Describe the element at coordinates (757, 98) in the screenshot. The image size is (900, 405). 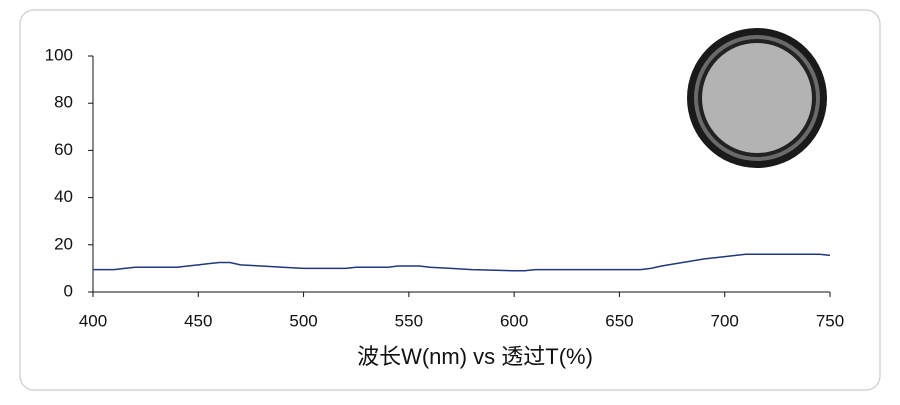
I see `filter-icon` at that location.